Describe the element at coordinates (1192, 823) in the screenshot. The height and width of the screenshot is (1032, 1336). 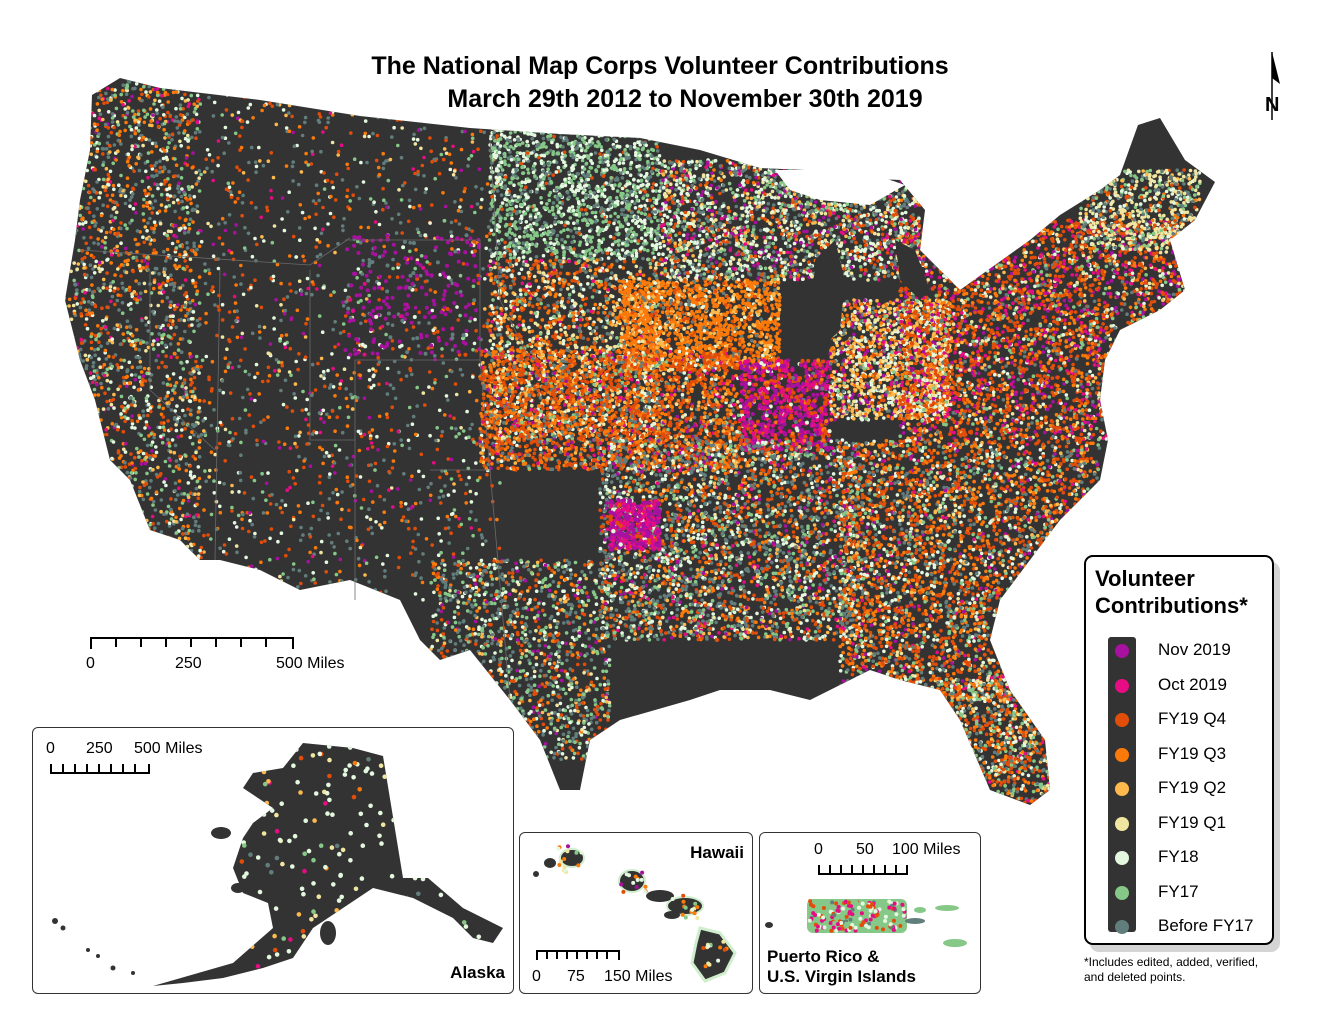
I see `legend-label: FY19 Q1` at that location.